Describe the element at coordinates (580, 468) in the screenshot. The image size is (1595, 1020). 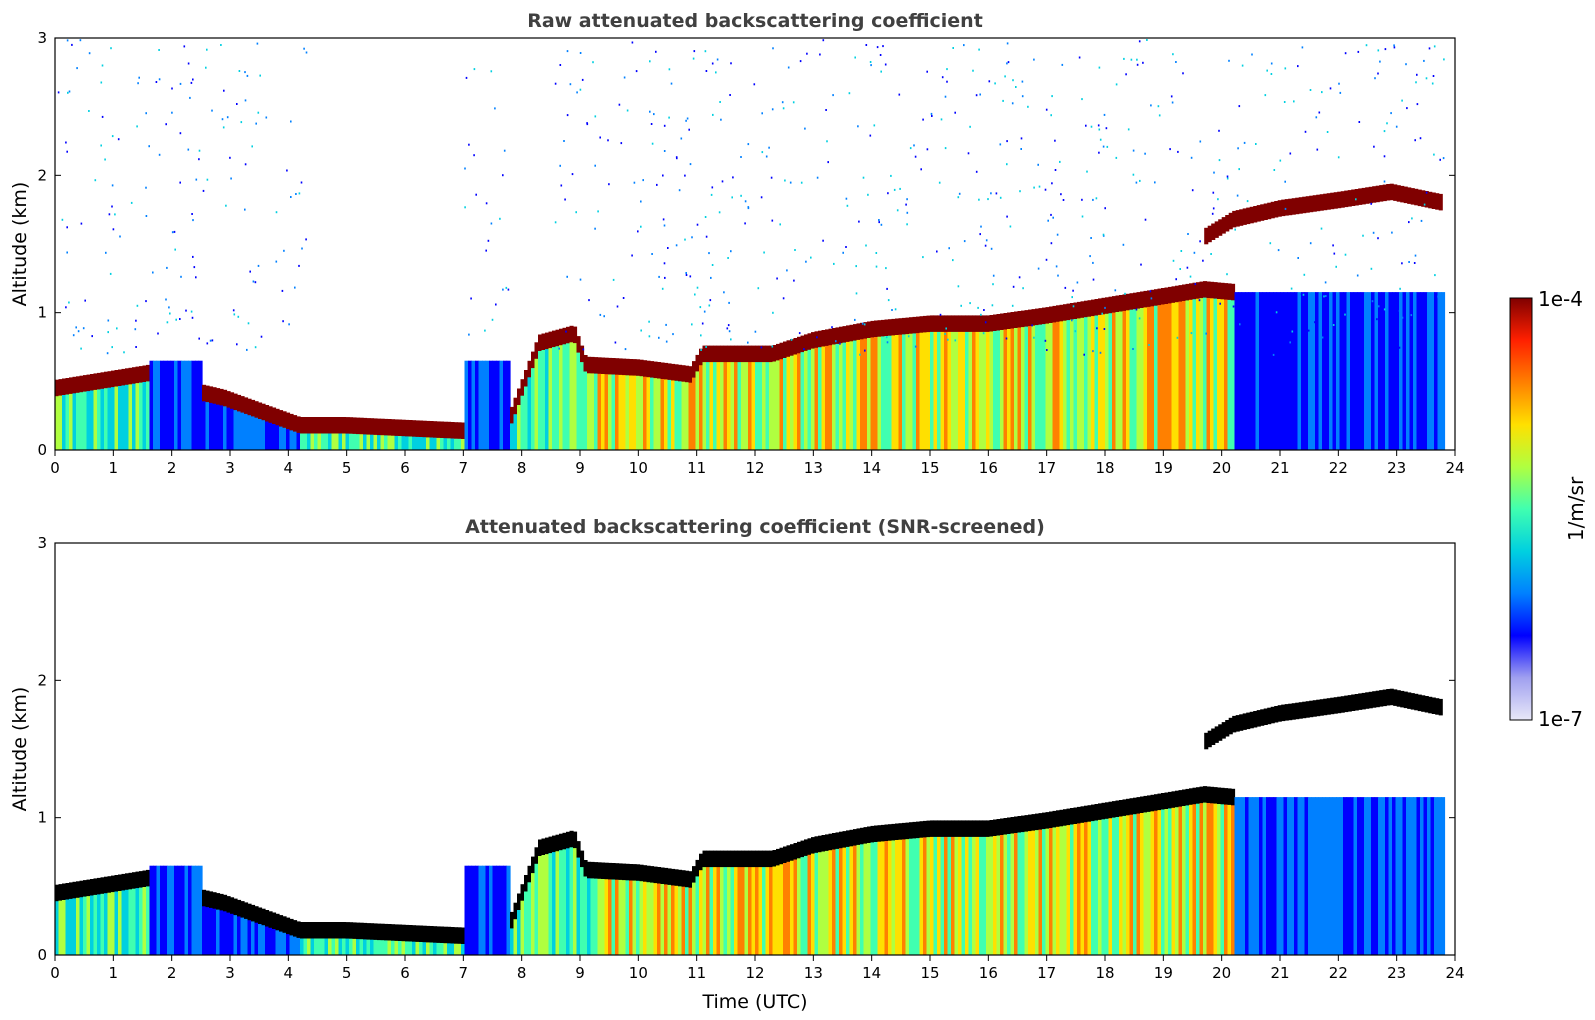
I see `x-tick-label: 9` at that location.